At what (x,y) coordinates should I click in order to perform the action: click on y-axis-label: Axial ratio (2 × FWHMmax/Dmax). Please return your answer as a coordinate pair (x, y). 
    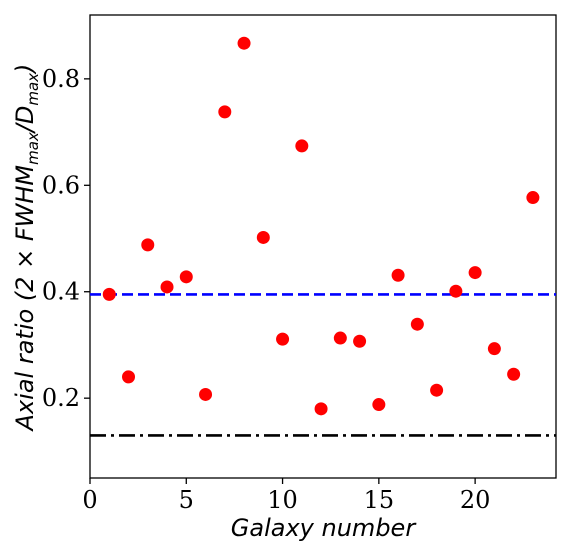
    Looking at the image, I should click on (26, 248).